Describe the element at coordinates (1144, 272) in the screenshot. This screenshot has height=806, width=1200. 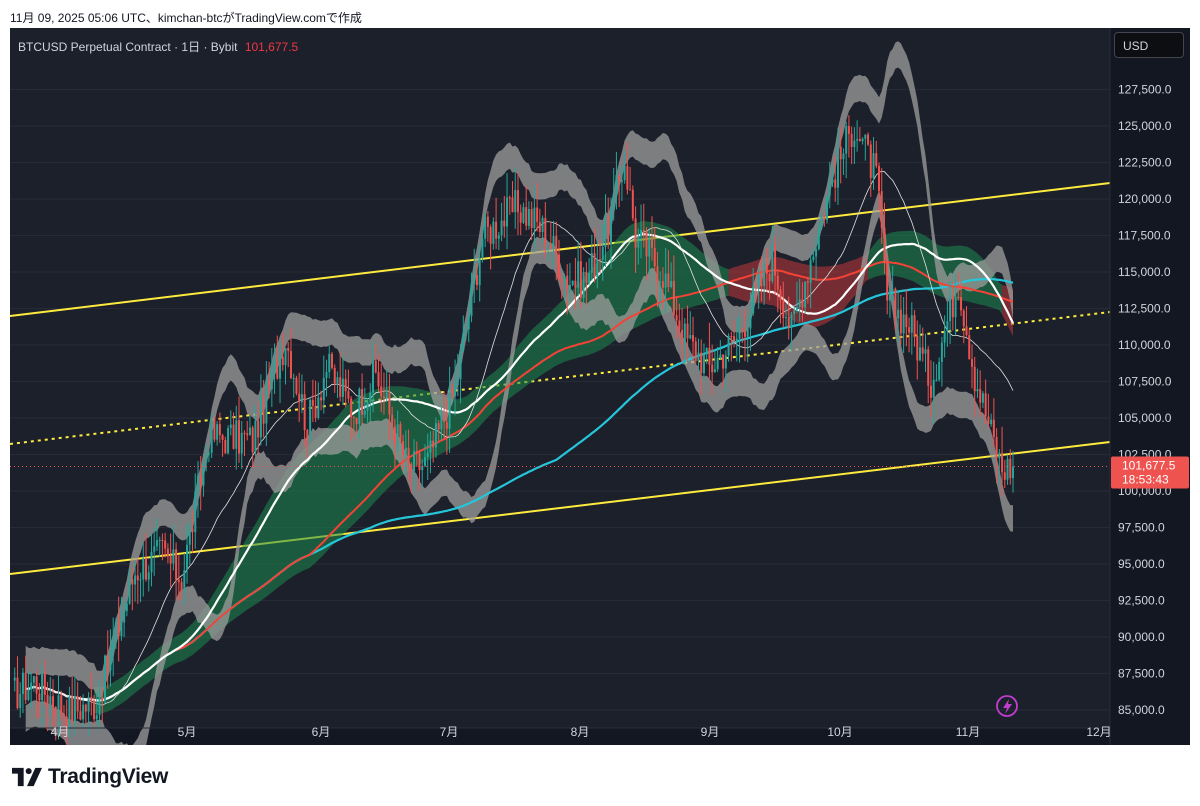
I see `price-tick-label: 115,000.0` at that location.